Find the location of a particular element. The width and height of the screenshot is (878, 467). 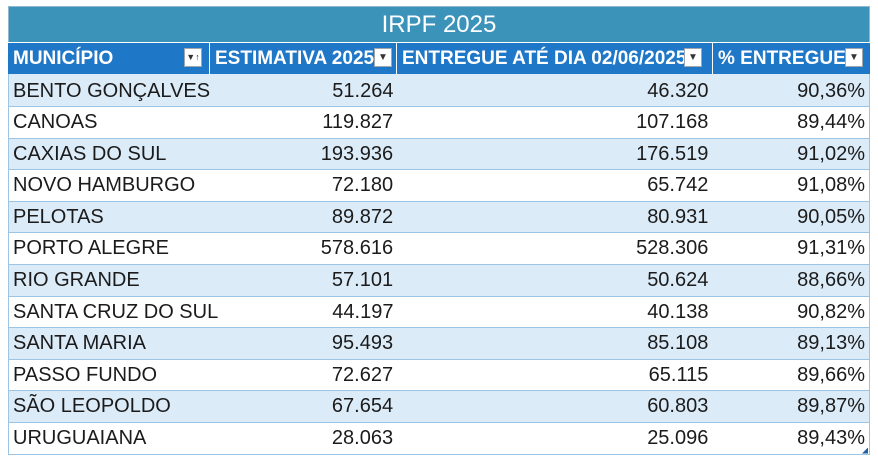

header-percent-entregue: % ENTREGUE ▼ is located at coordinates (791, 58).